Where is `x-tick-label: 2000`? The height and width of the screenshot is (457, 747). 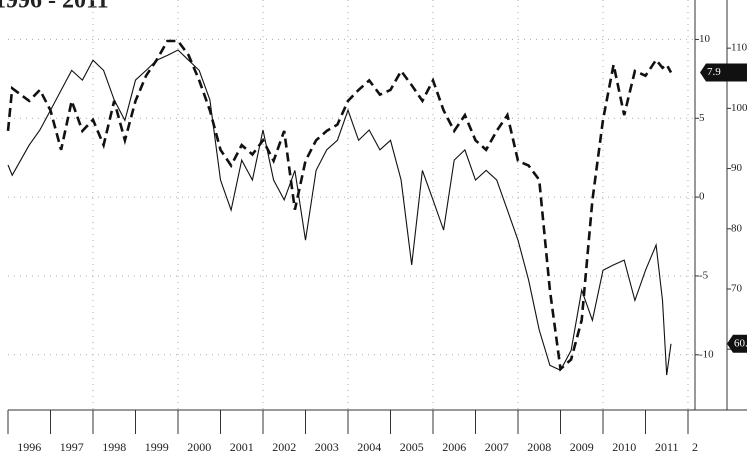
x-tick-label: 2000 is located at coordinates (199, 447).